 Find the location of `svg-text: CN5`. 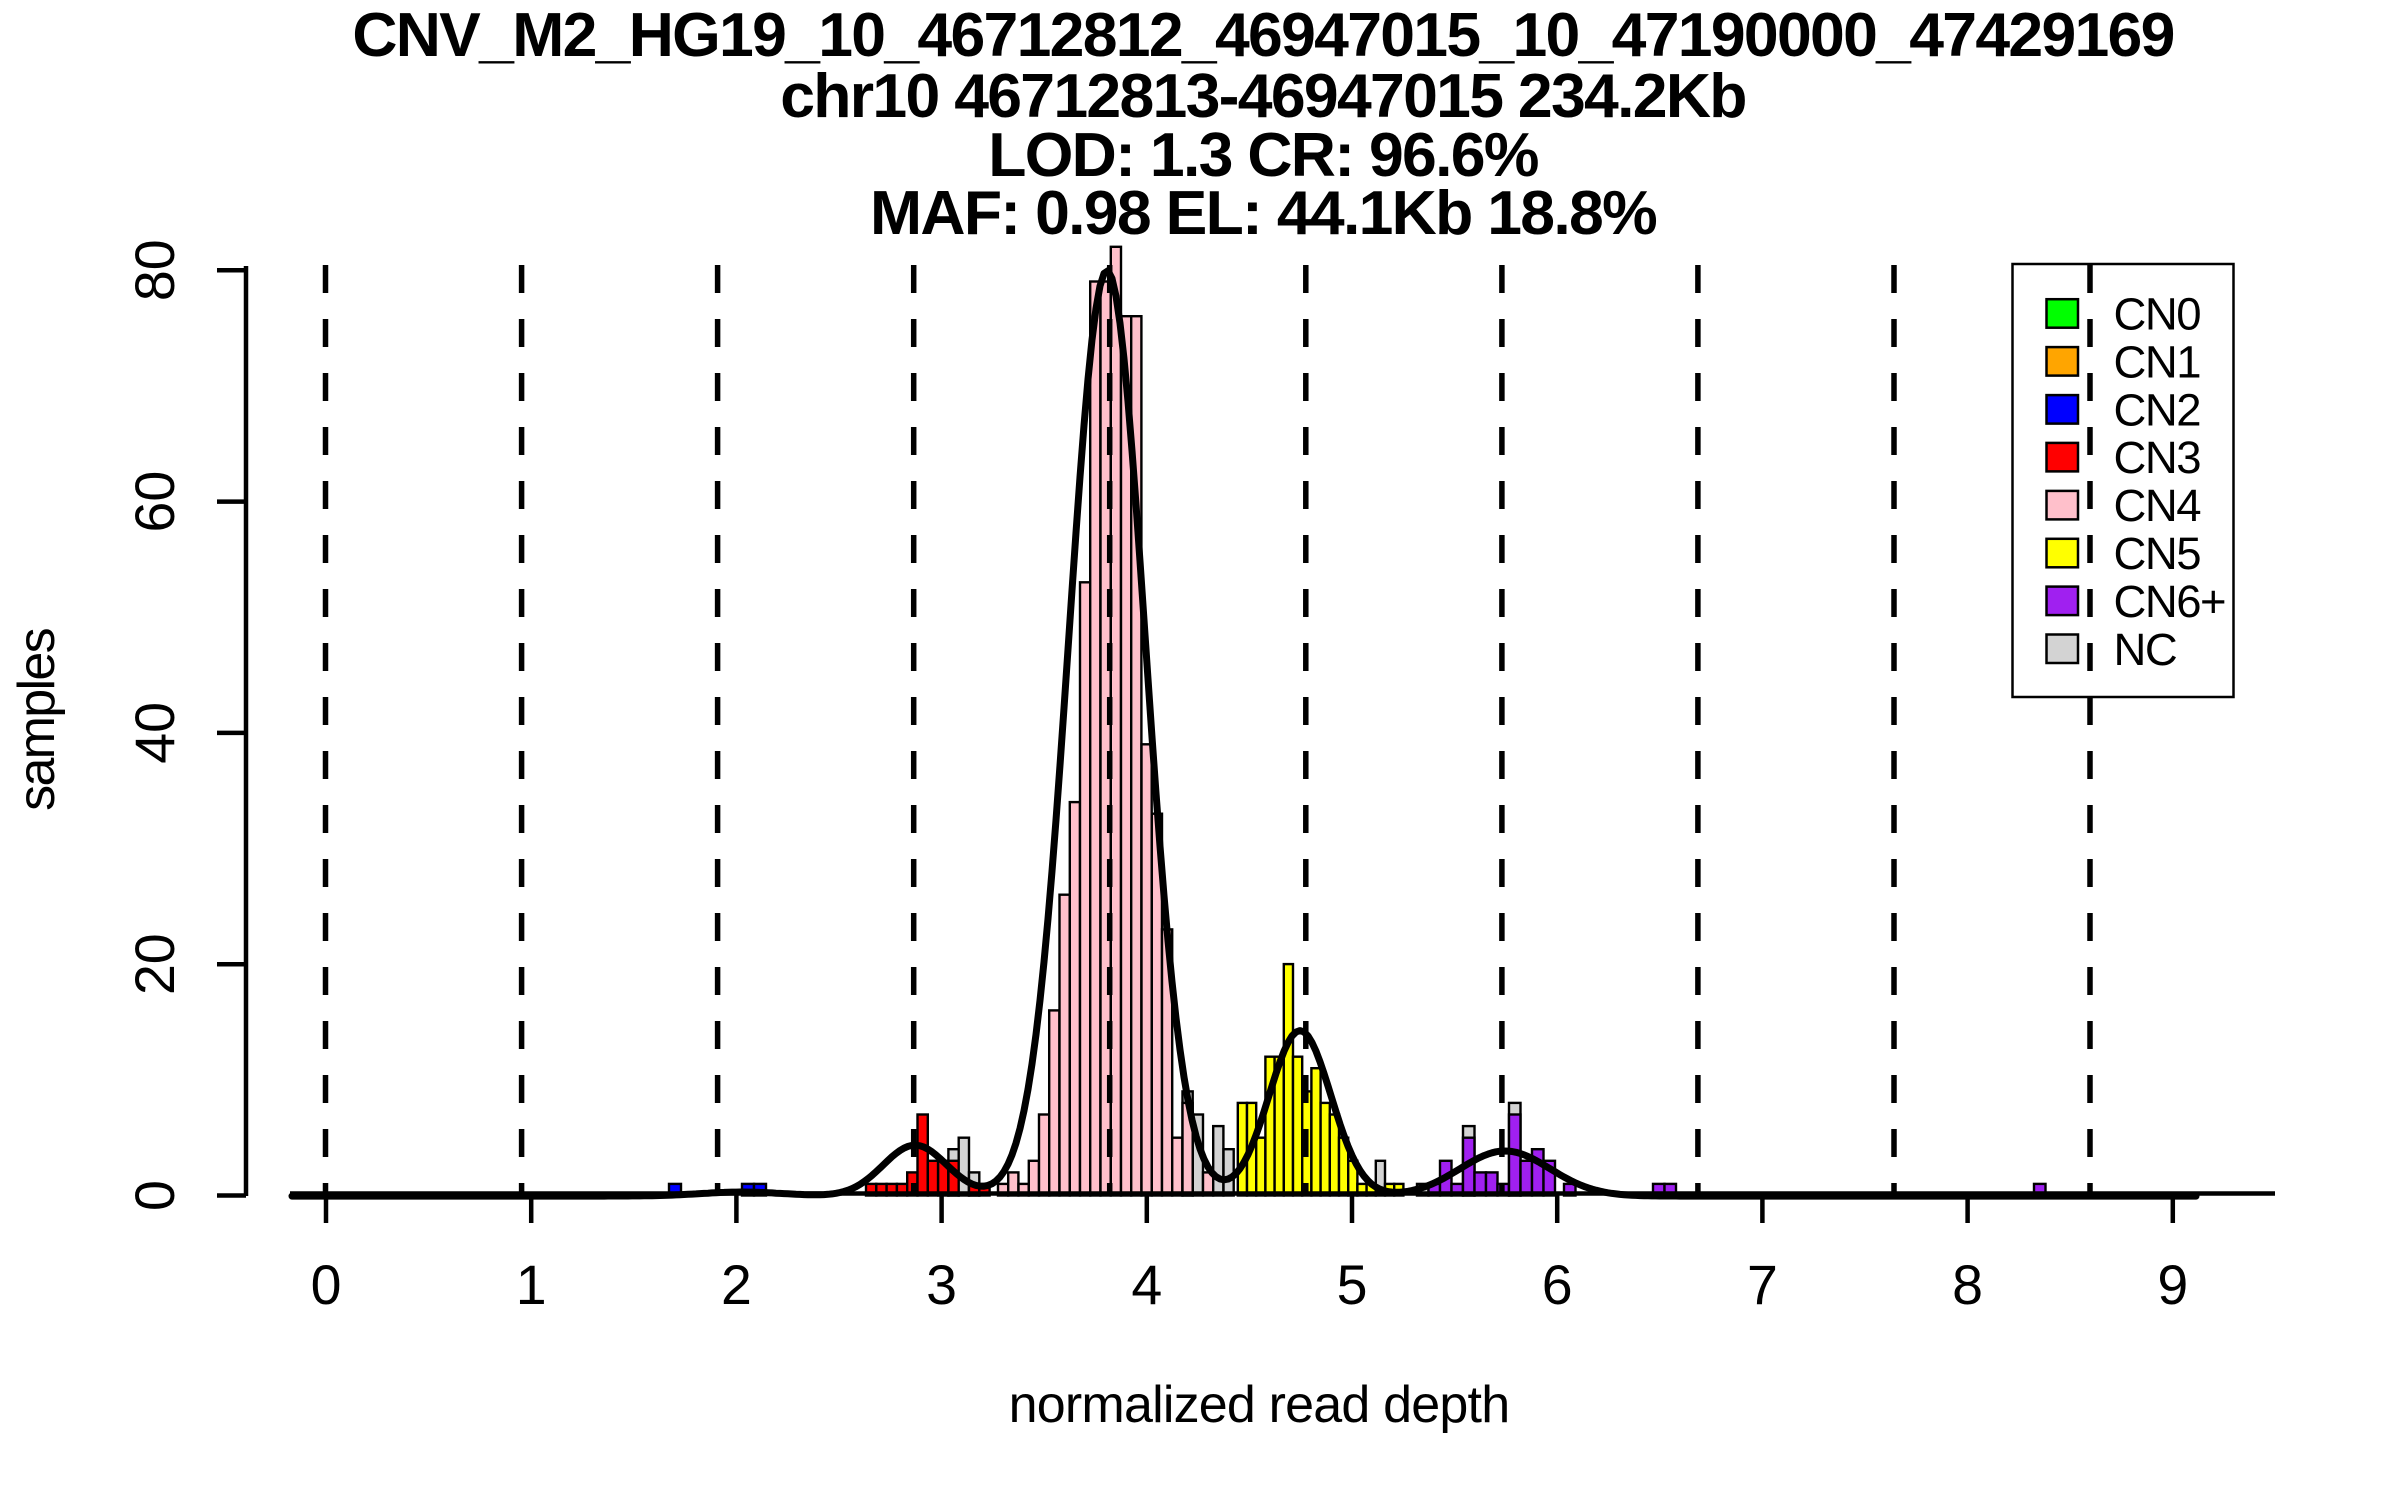

svg-text: CN5 is located at coordinates (2157, 553).